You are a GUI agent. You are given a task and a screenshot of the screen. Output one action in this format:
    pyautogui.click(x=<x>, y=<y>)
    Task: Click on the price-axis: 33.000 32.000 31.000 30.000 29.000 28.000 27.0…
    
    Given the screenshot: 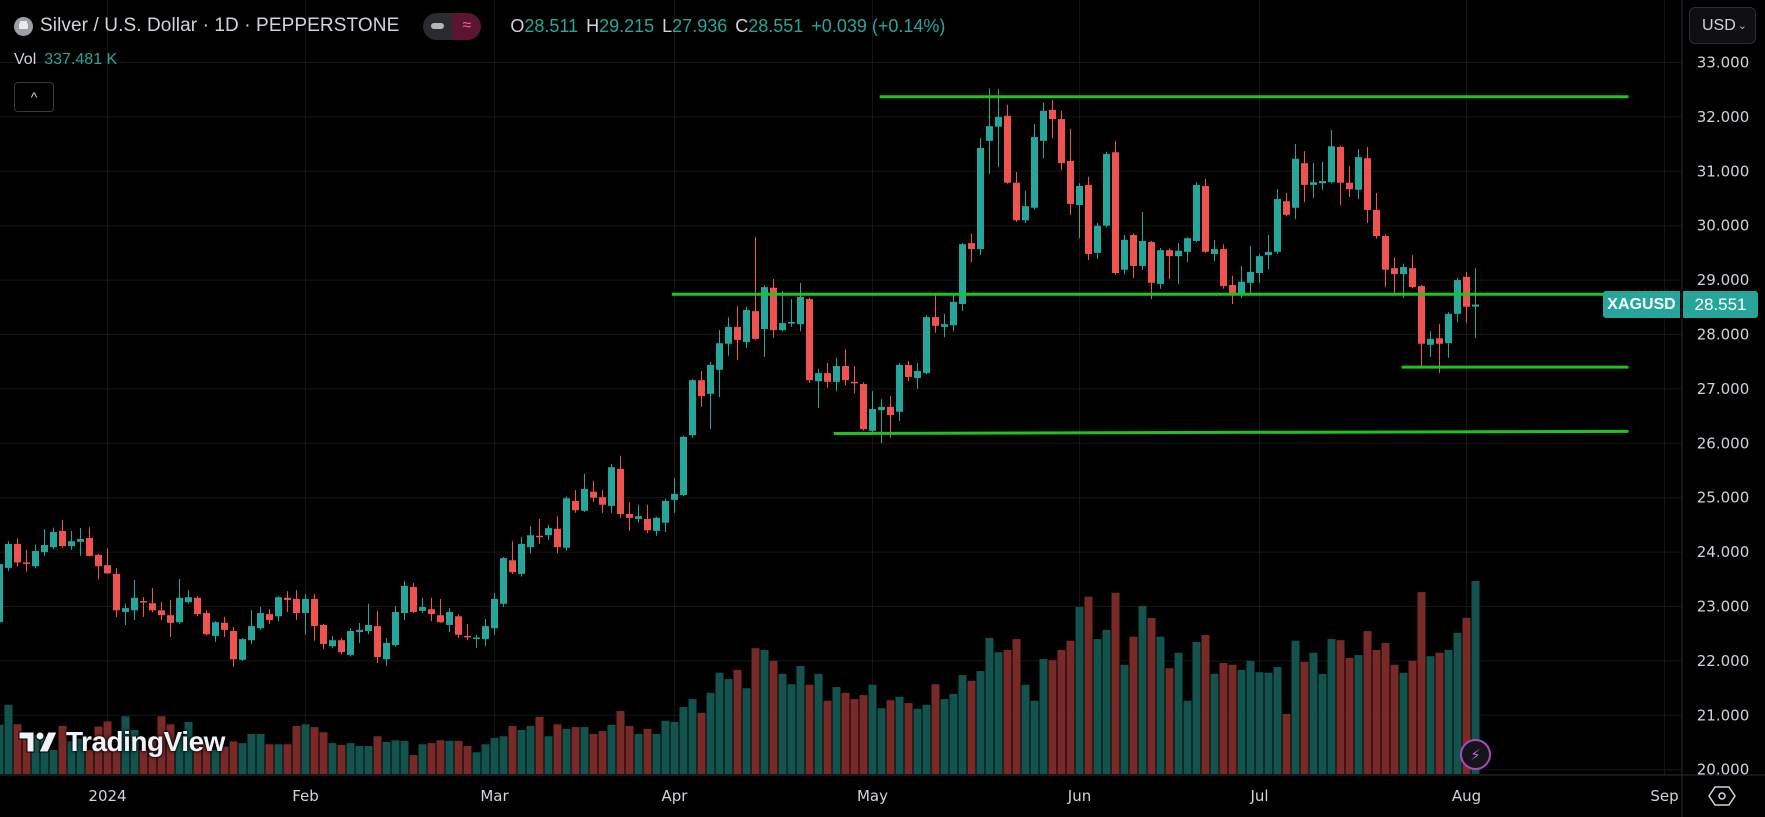 What is the action you would take?
    pyautogui.click(x=1723, y=416)
    